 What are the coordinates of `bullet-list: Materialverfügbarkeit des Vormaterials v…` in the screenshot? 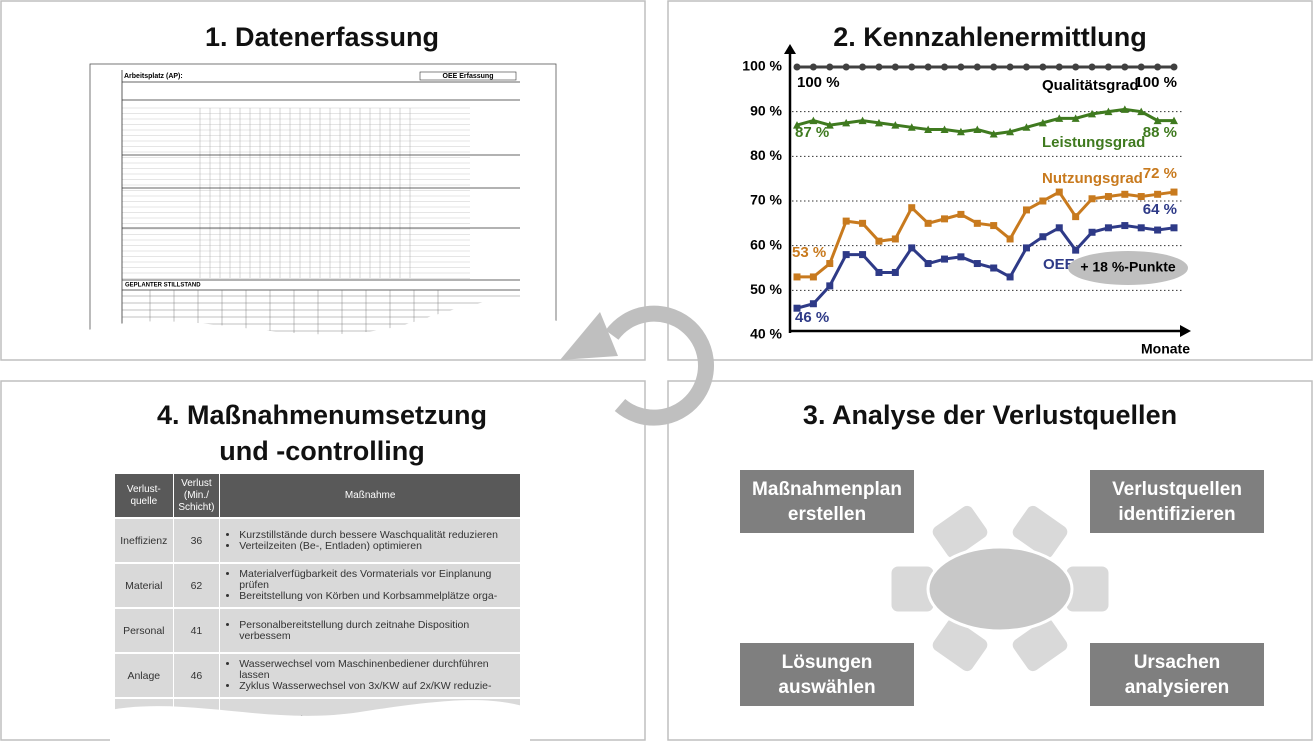 It's located at (370, 585).